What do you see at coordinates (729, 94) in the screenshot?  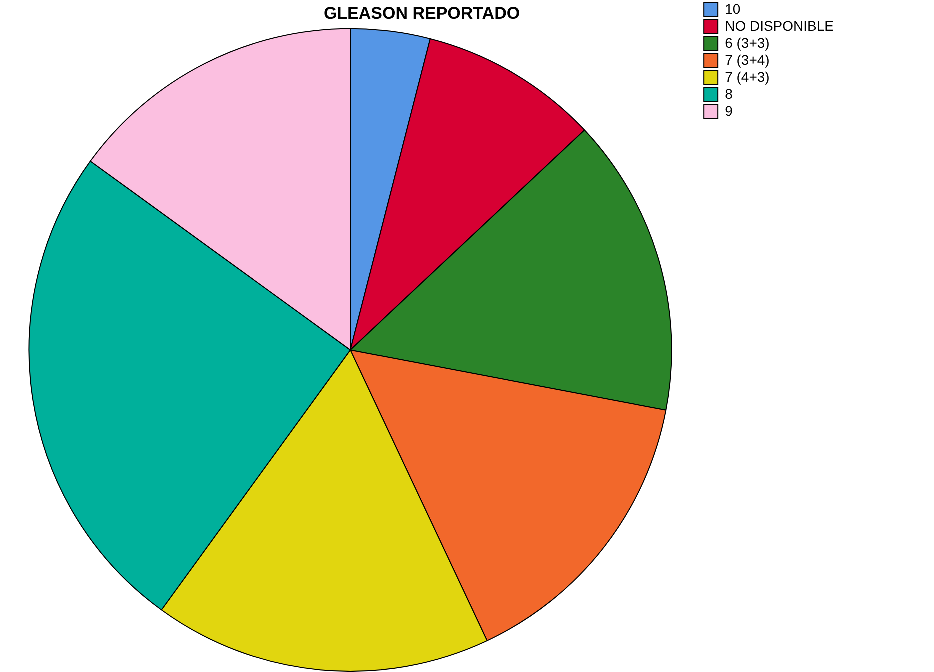 I see `legend-label: 8` at bounding box center [729, 94].